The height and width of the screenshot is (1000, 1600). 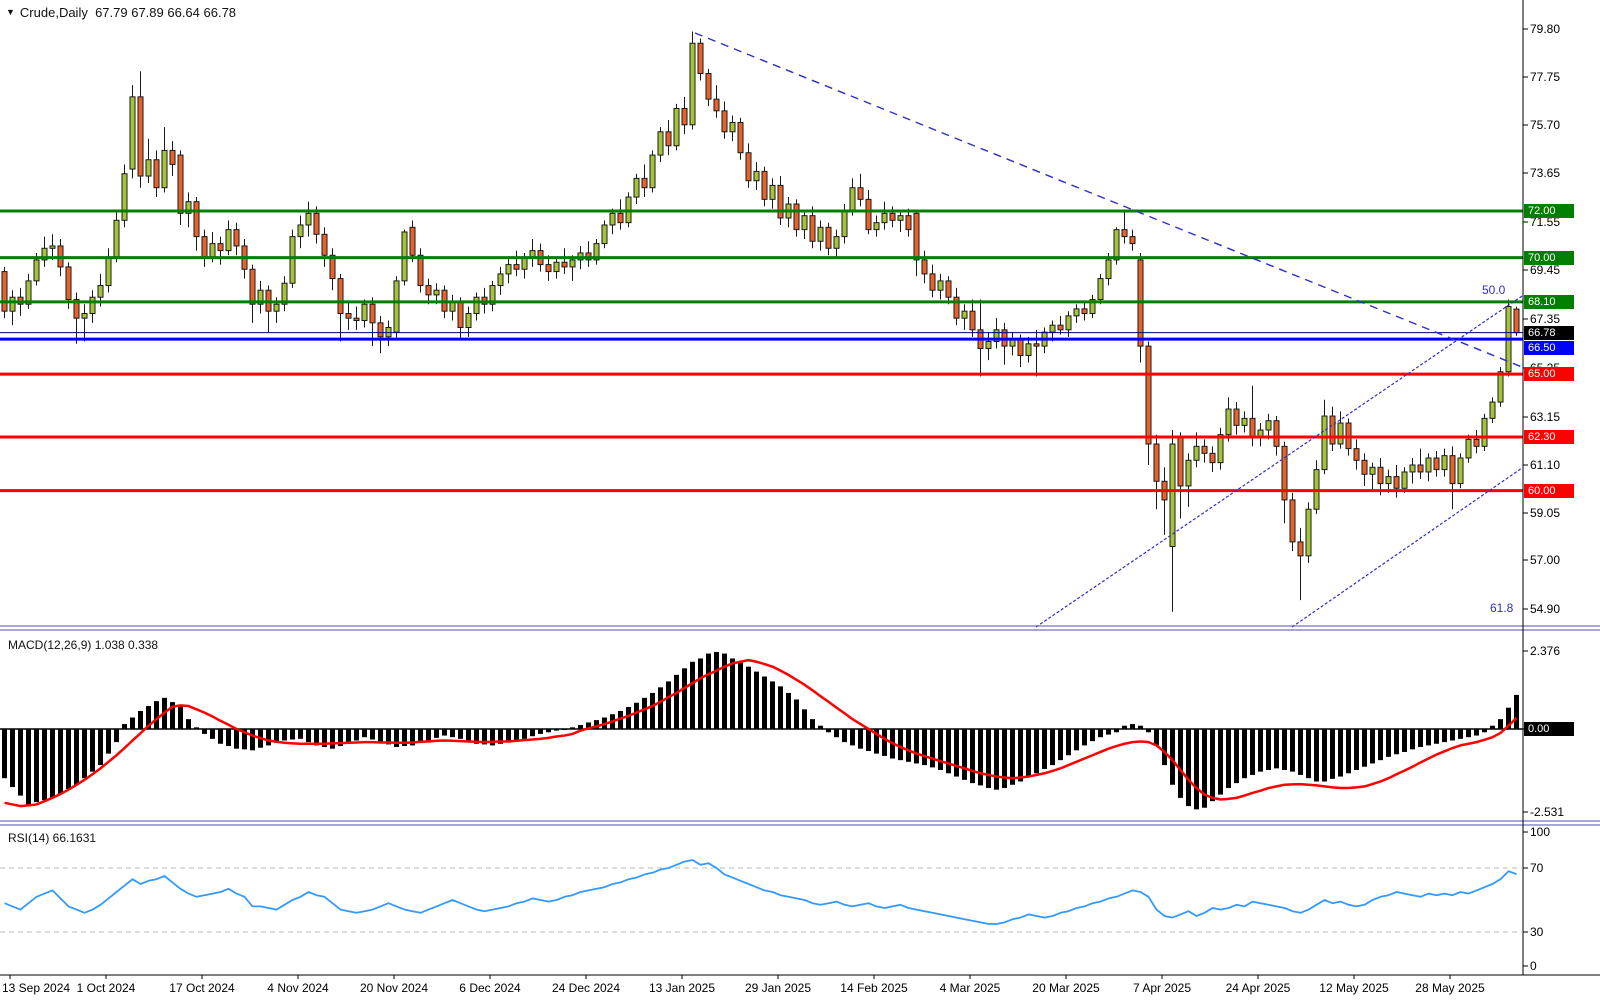 I want to click on date-label: 24 Apr 2025, so click(x=1258, y=988).